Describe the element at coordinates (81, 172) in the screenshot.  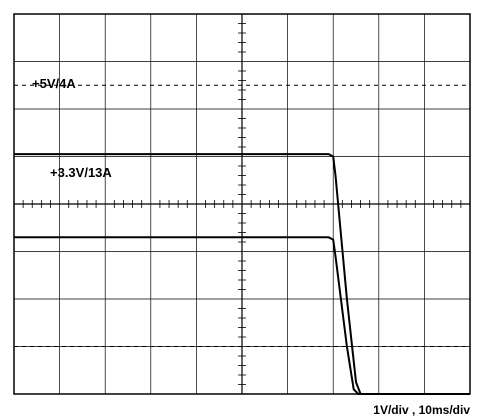
I see `trace-label-3v3: +3.3V/13A` at that location.